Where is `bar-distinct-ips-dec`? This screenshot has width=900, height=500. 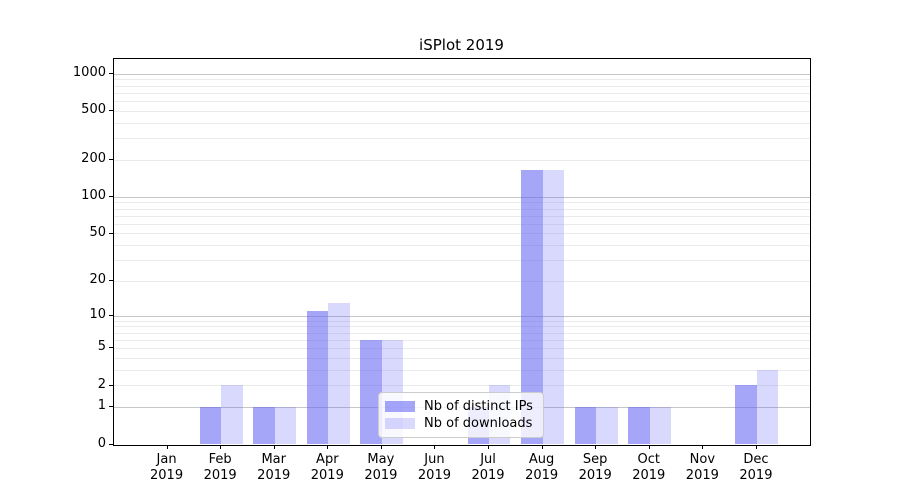
bar-distinct-ips-dec is located at coordinates (746, 414).